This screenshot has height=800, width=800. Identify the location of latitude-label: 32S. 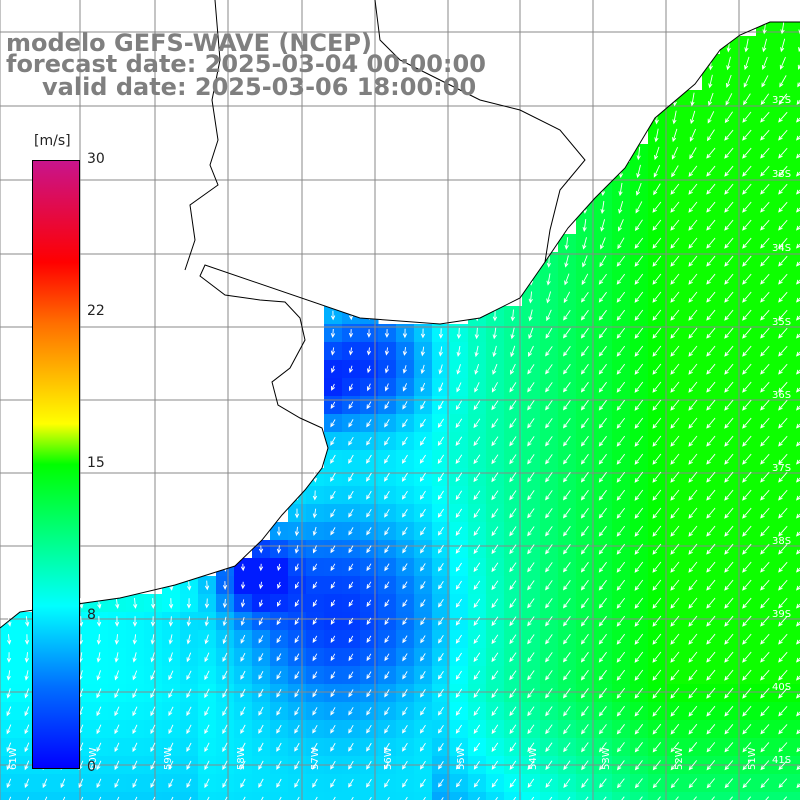
(782, 100).